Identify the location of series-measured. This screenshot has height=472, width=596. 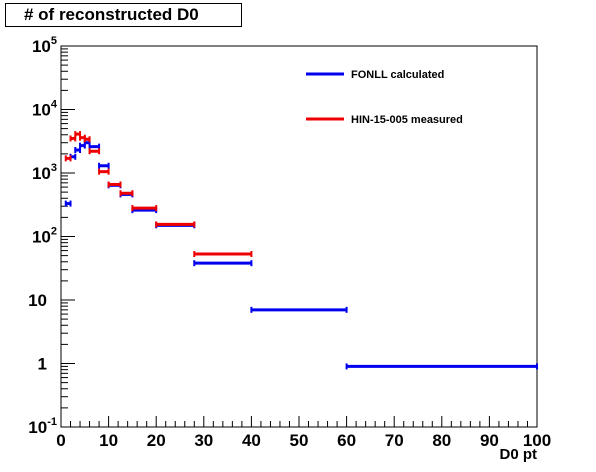
(158, 194).